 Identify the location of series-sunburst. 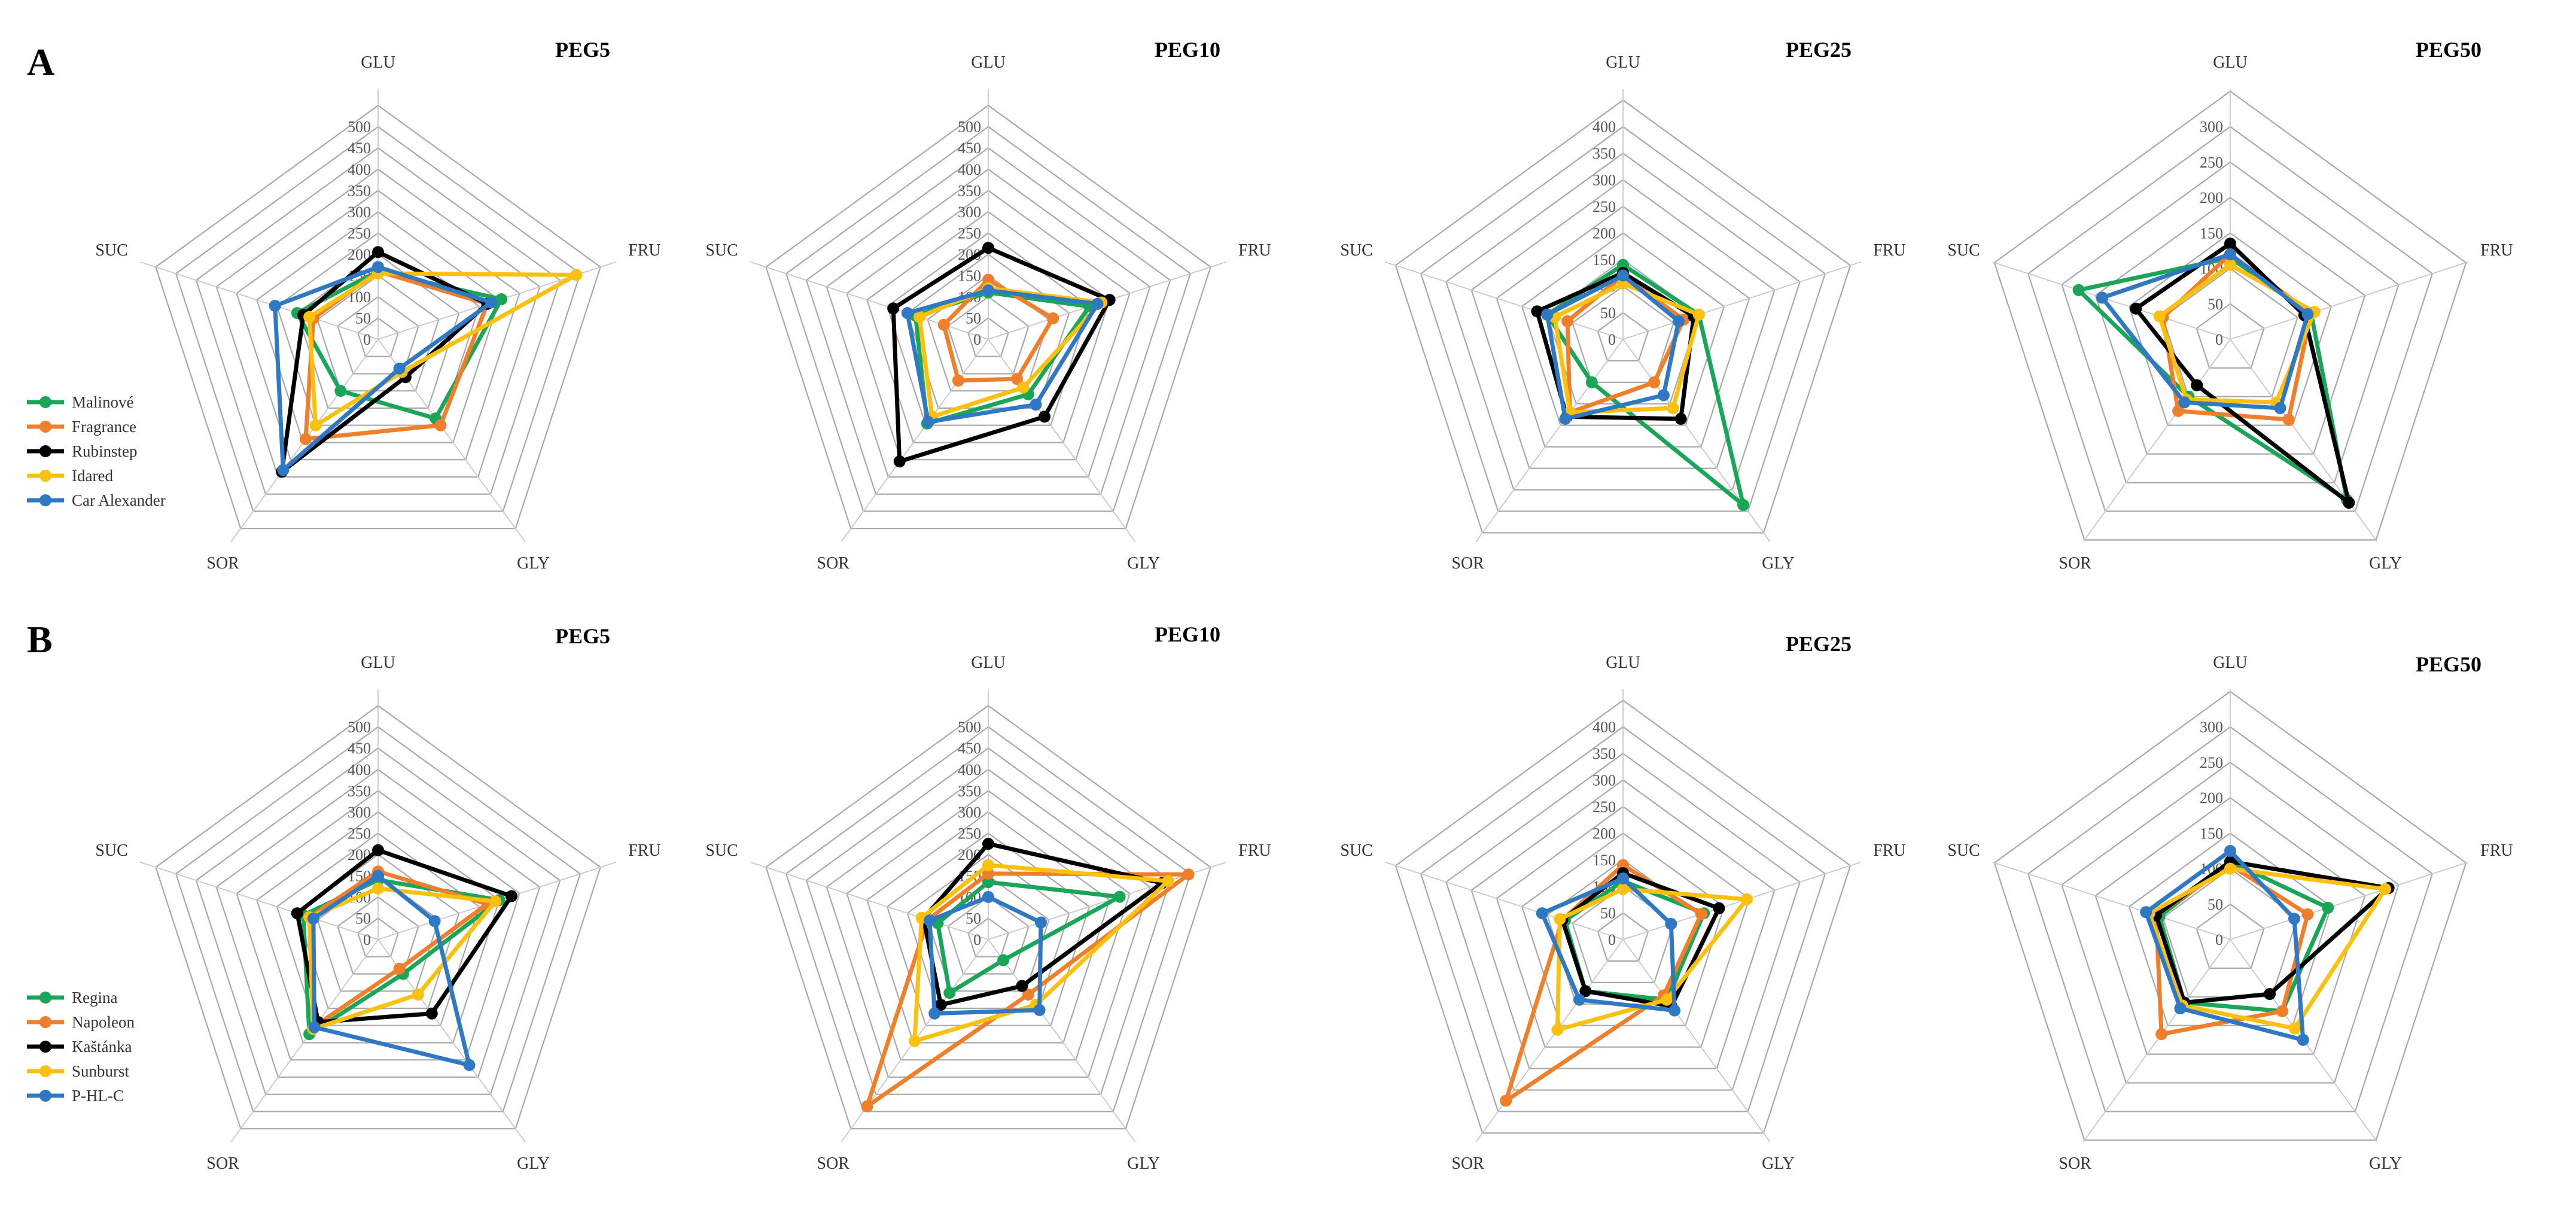
(1652, 960).